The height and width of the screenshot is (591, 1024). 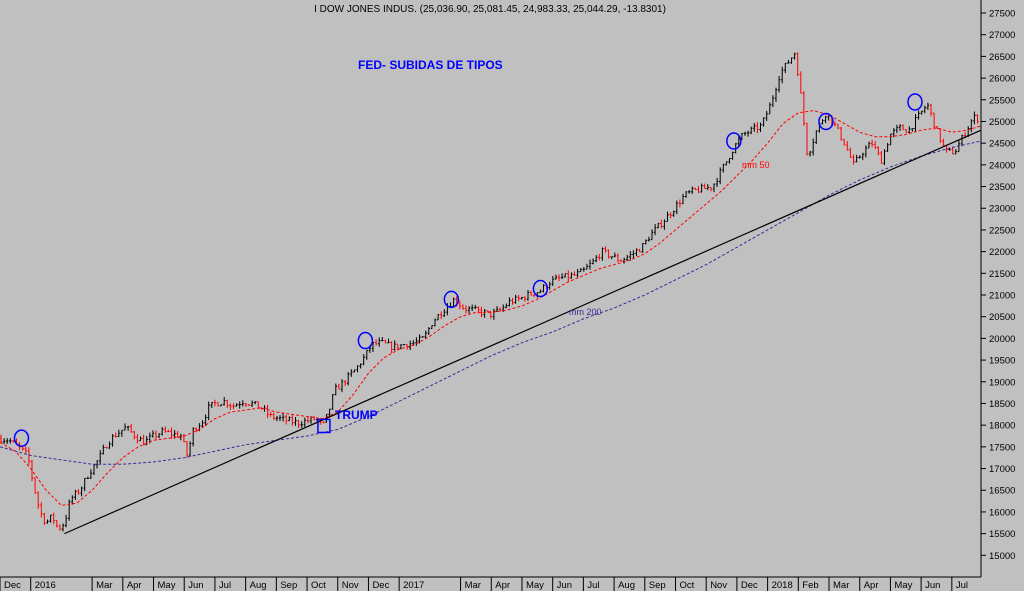 I want to click on fed-annotation: FED- SUBIDAS DE TIPOS, so click(x=430, y=65).